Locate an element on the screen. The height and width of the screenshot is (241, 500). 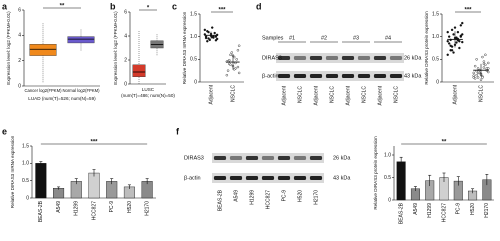
blot-group: #4 is located at coordinates (388, 38).